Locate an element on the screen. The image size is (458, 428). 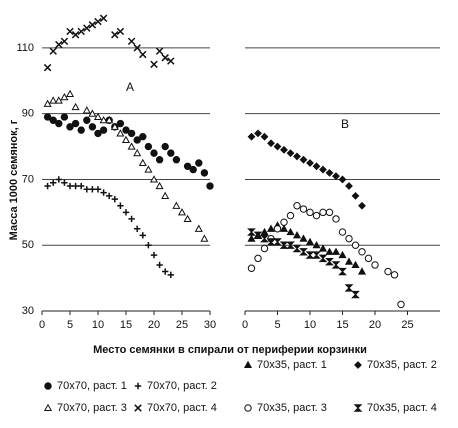
y-tick-label: 90 is located at coordinates (28, 114).